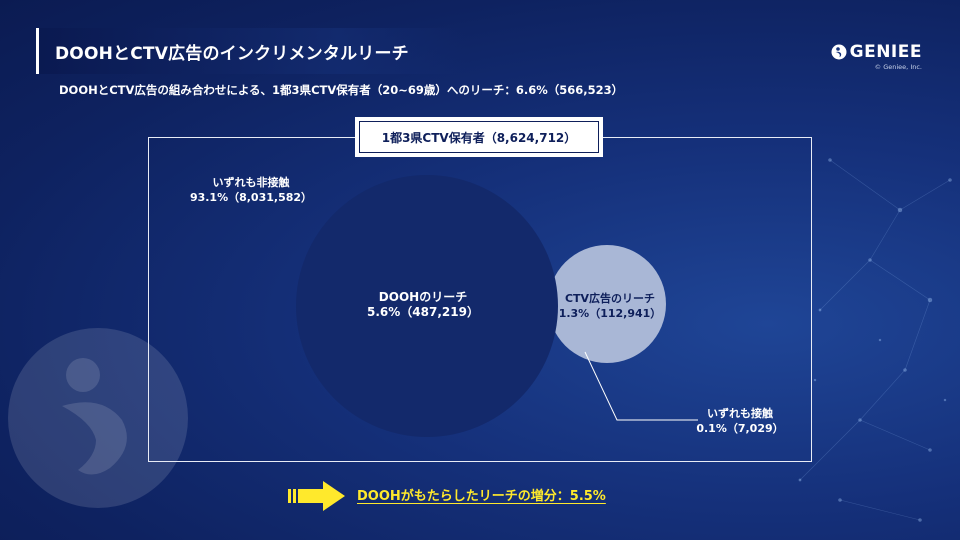 This screenshot has height=540, width=960. Describe the element at coordinates (479, 137) in the screenshot. I see `universe-label: 1都3県CTV保有者（8,624,712）` at that location.